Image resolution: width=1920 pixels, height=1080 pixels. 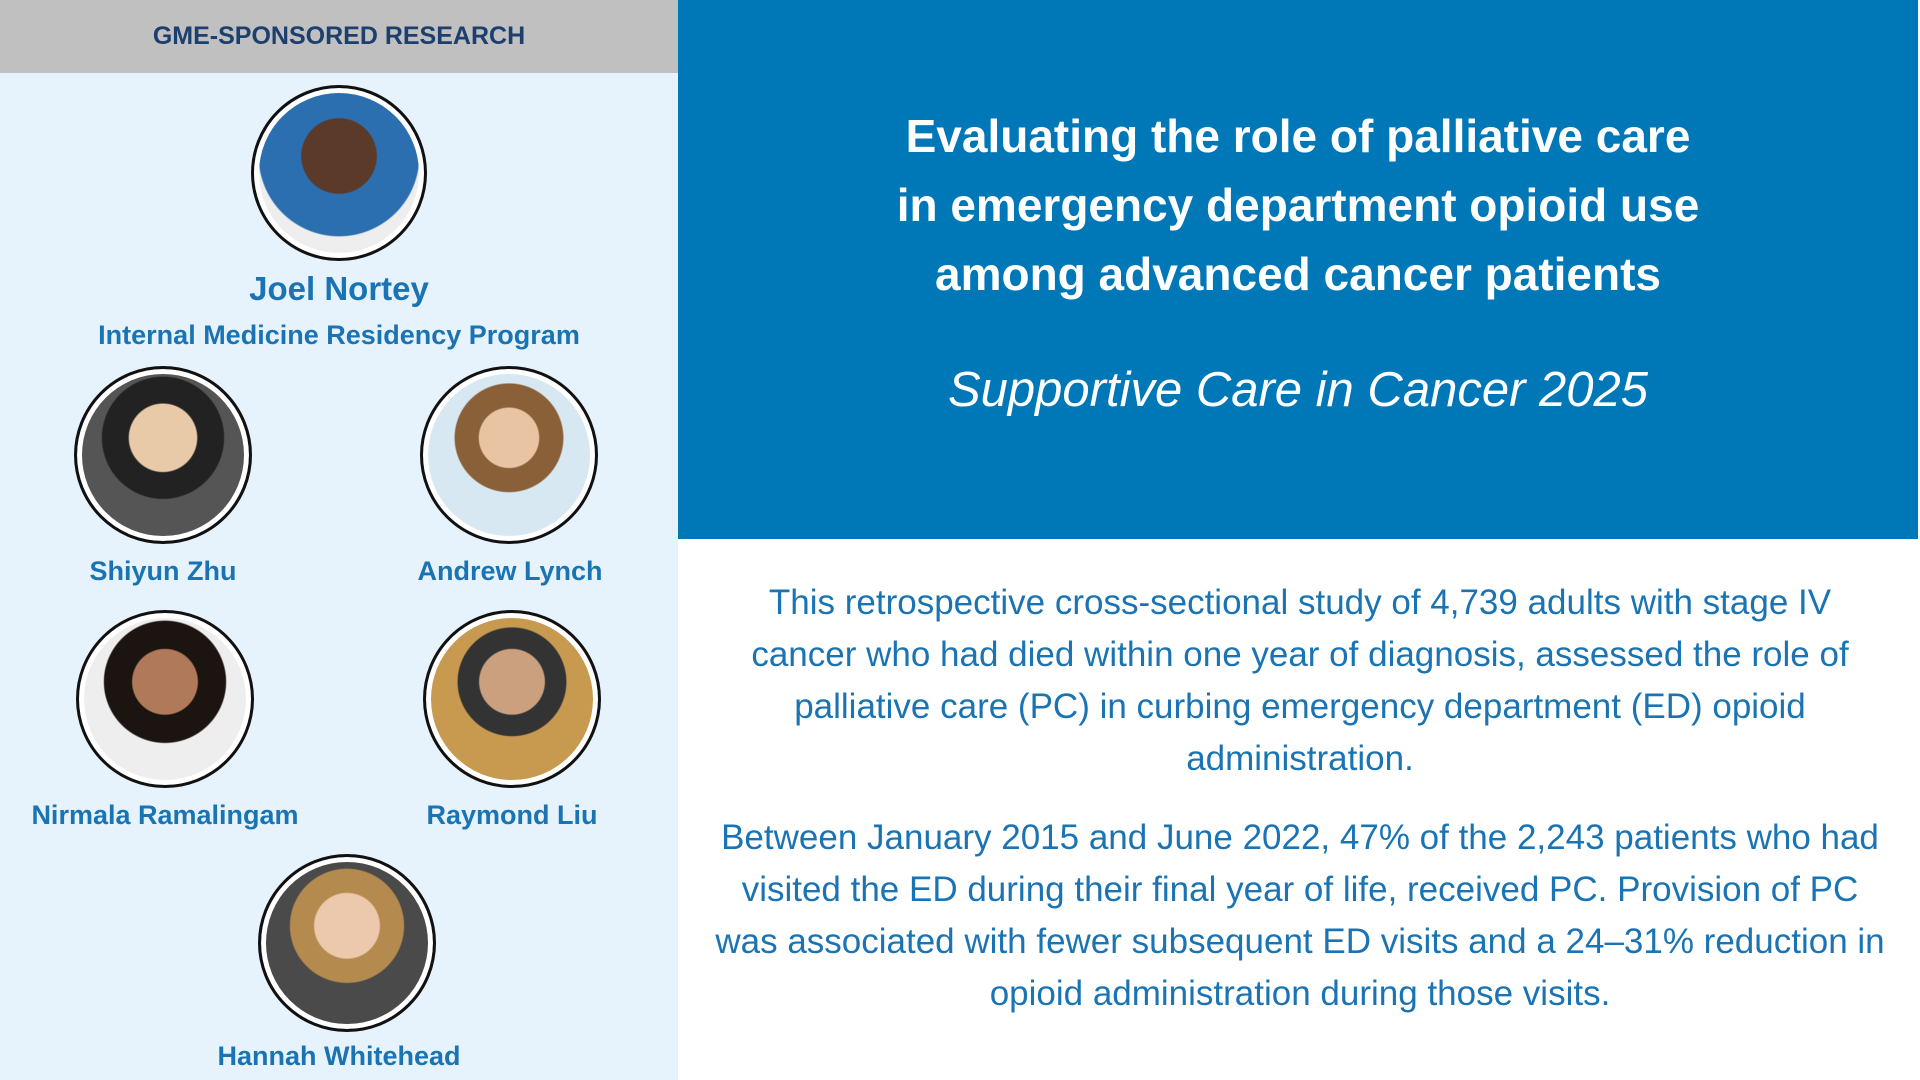 What do you see at coordinates (339, 288) in the screenshot?
I see `author-name: Joel Nortey` at bounding box center [339, 288].